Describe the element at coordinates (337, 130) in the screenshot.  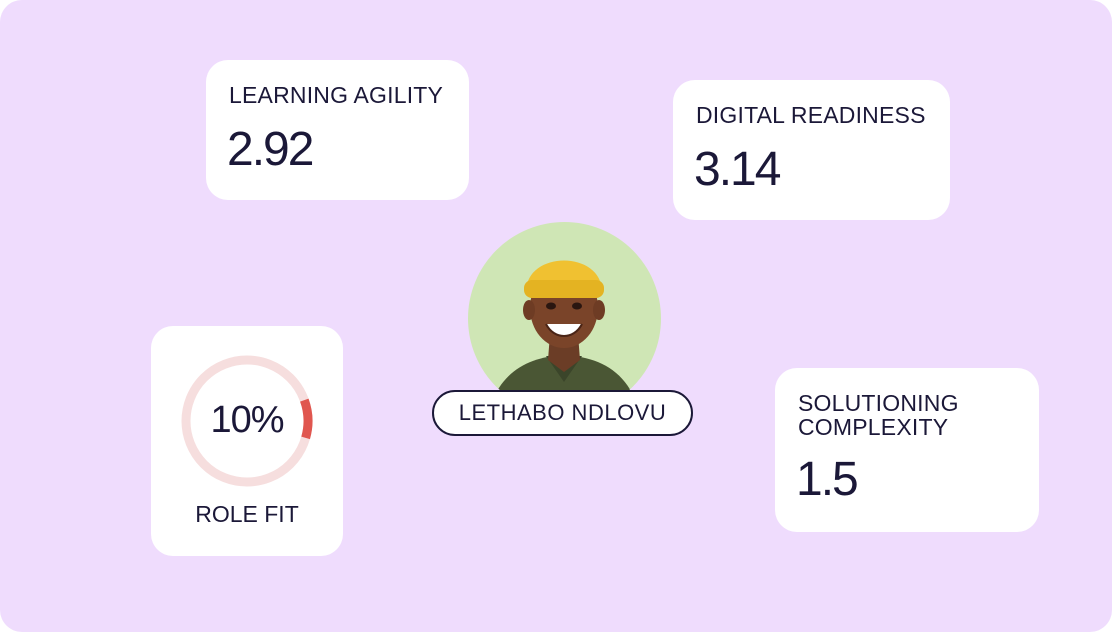
I see `learning-agility-card: LEARNING AGILITY 2.92` at that location.